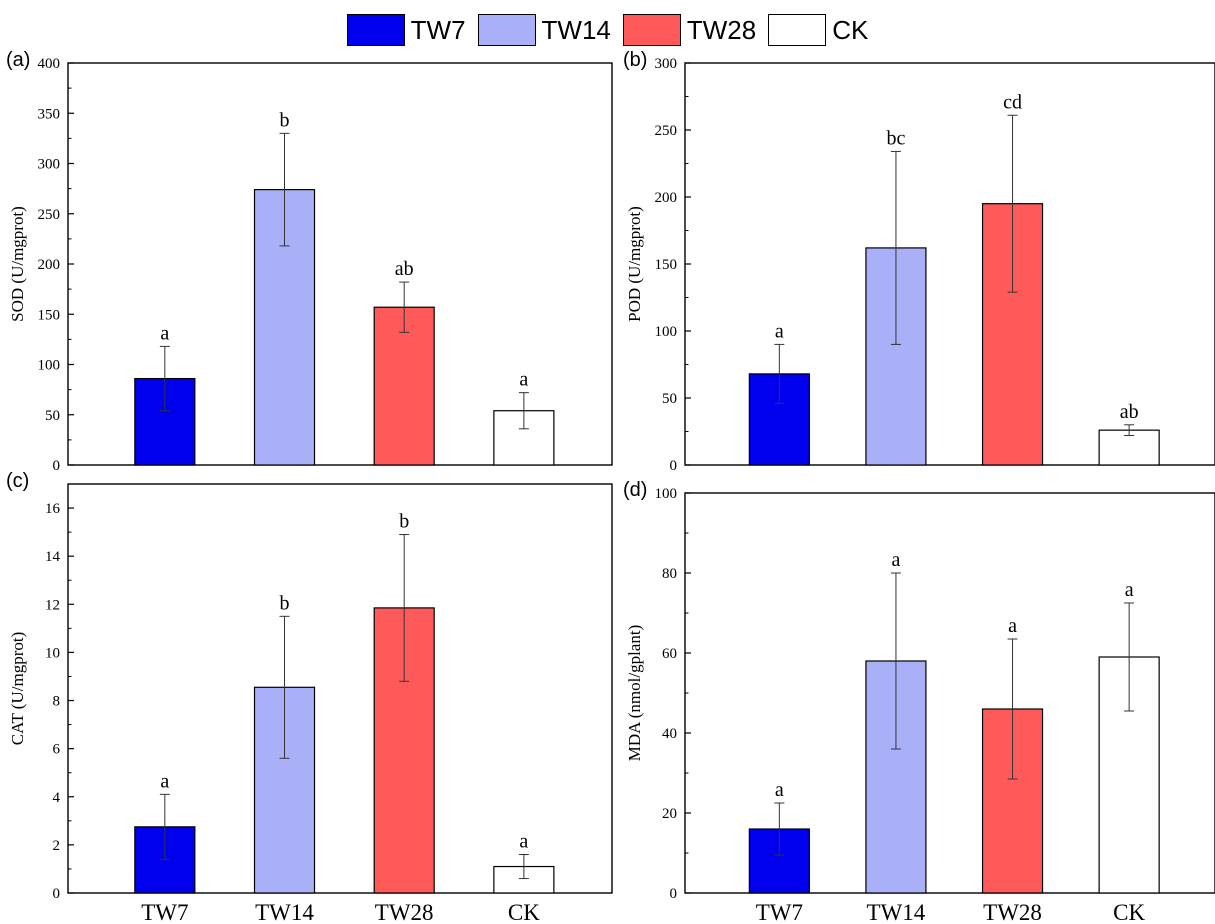 The width and height of the screenshot is (1215, 924). I want to click on y-tick-label: 2, so click(57, 846).